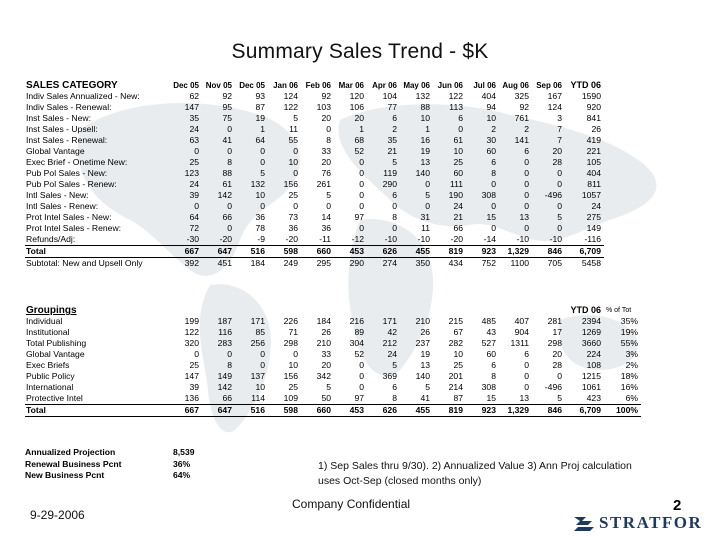  I want to click on row-label: Intl Sales - New:, so click(57, 195).